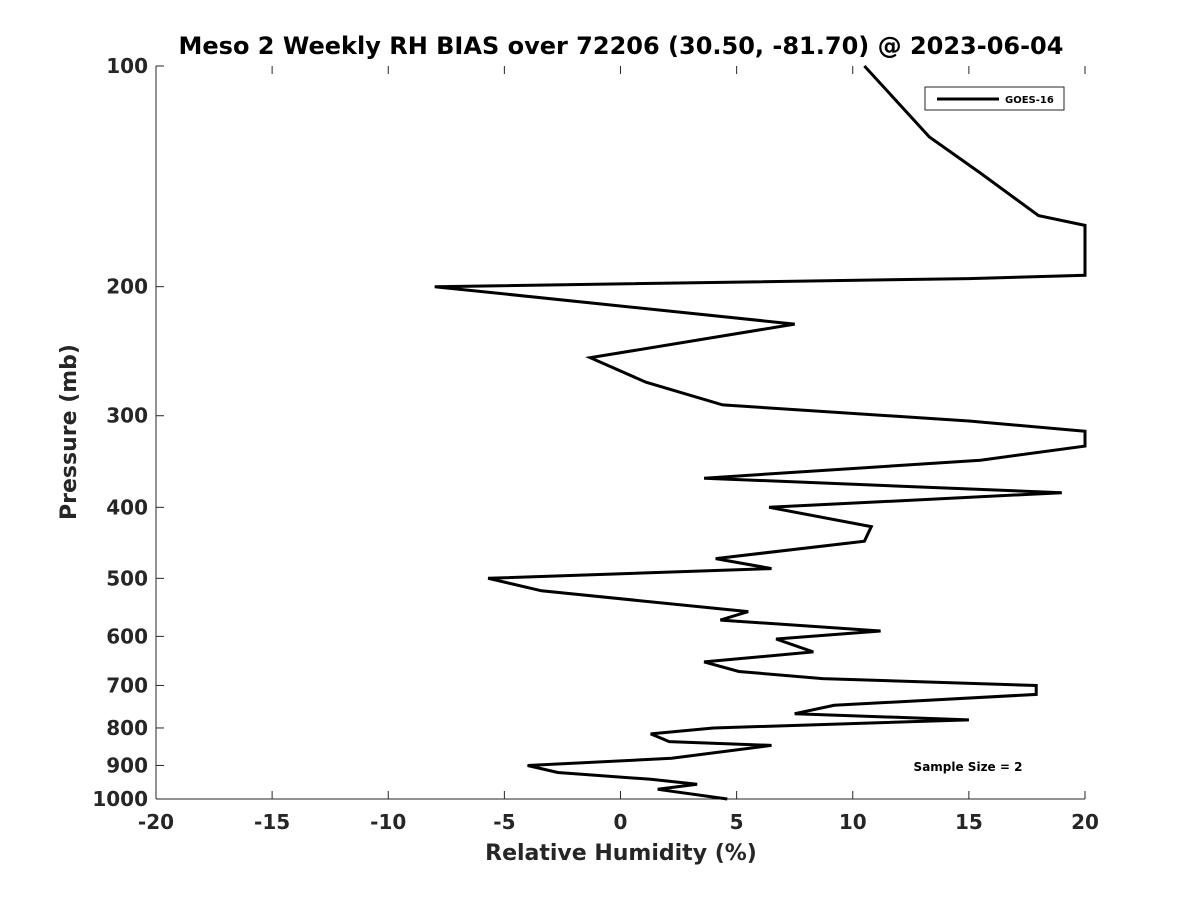 This screenshot has width=1200, height=900. What do you see at coordinates (127, 416) in the screenshot?
I see `y-tick-label: 300` at bounding box center [127, 416].